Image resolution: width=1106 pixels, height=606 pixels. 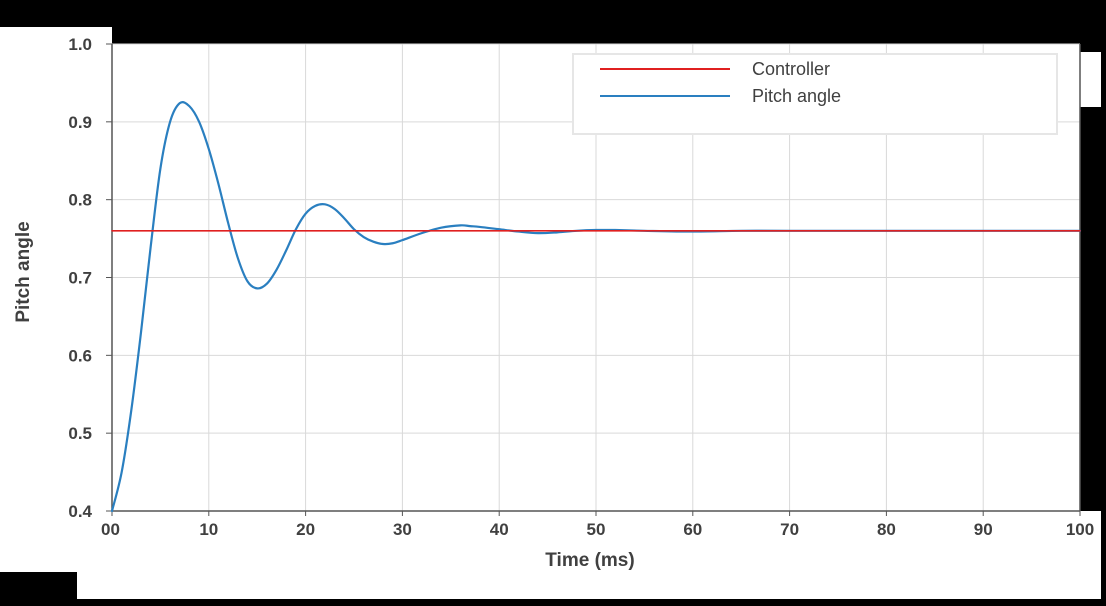 I want to click on legend: Controller Pitch angle, so click(x=815, y=94).